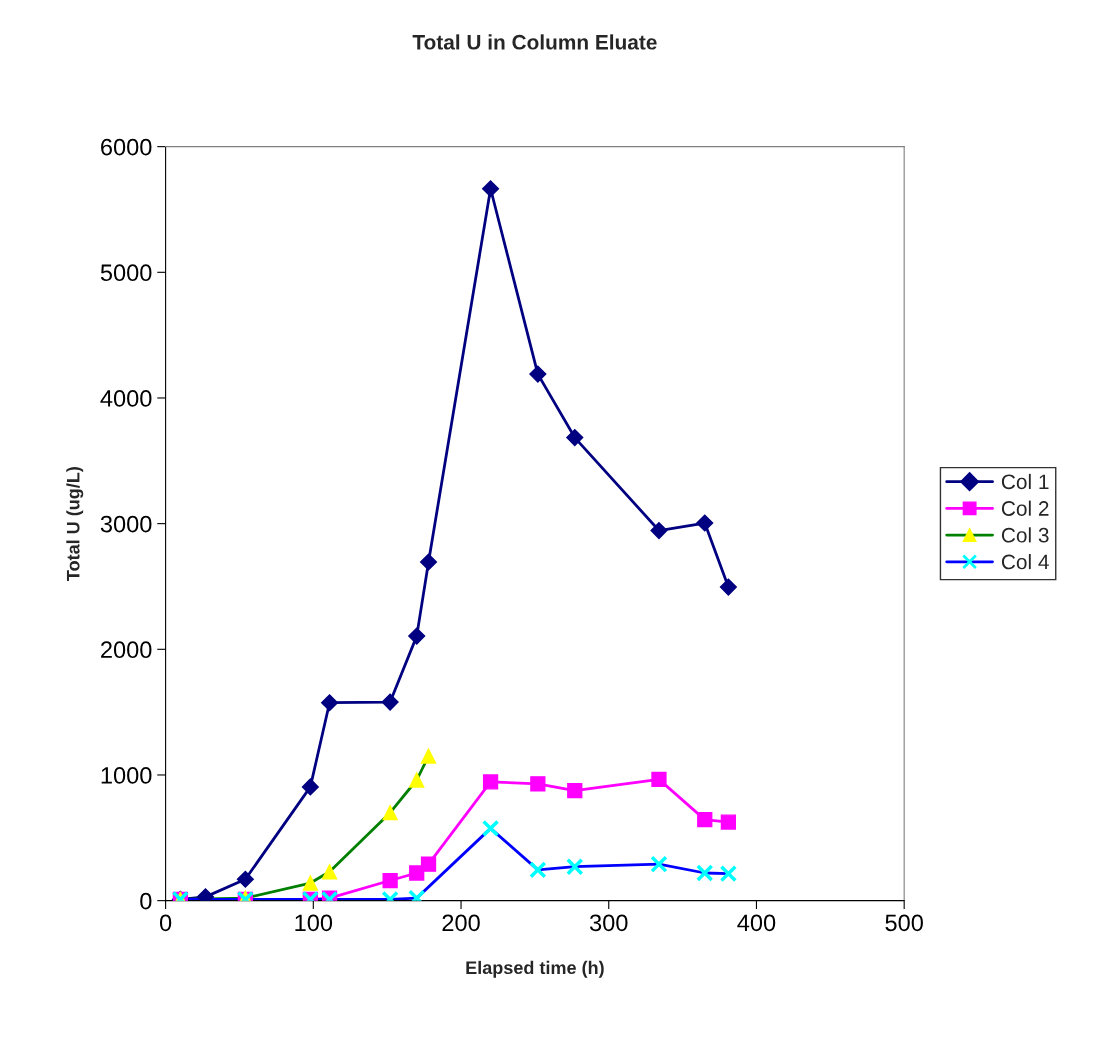  I want to click on y-tick-label: 1000, so click(126, 775).